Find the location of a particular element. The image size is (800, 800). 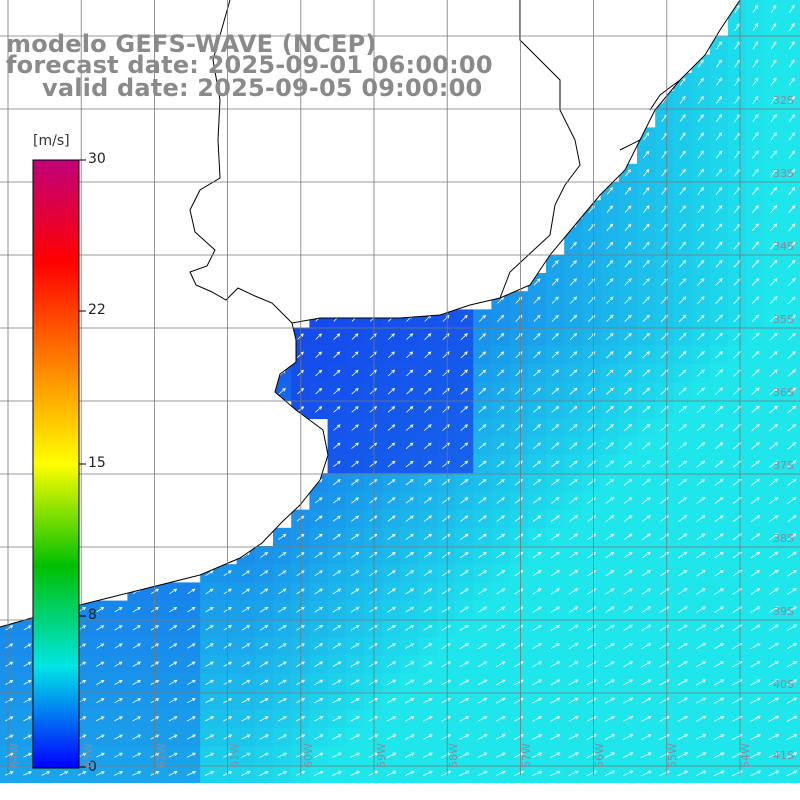

lon-label: 54W is located at coordinates (745, 755).